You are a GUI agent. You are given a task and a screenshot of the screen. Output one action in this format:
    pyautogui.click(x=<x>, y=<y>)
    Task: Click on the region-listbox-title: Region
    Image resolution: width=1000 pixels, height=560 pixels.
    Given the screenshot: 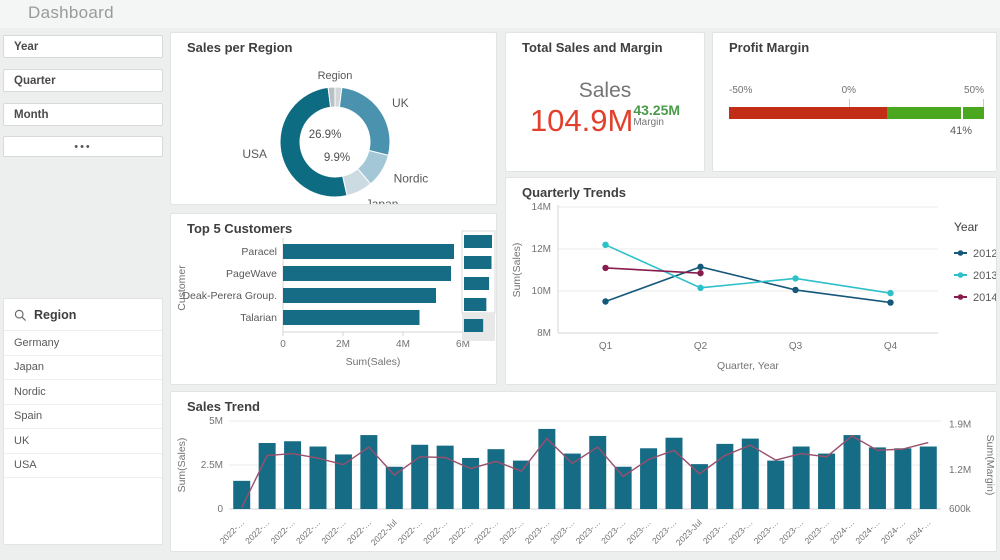 What is the action you would take?
    pyautogui.click(x=55, y=315)
    